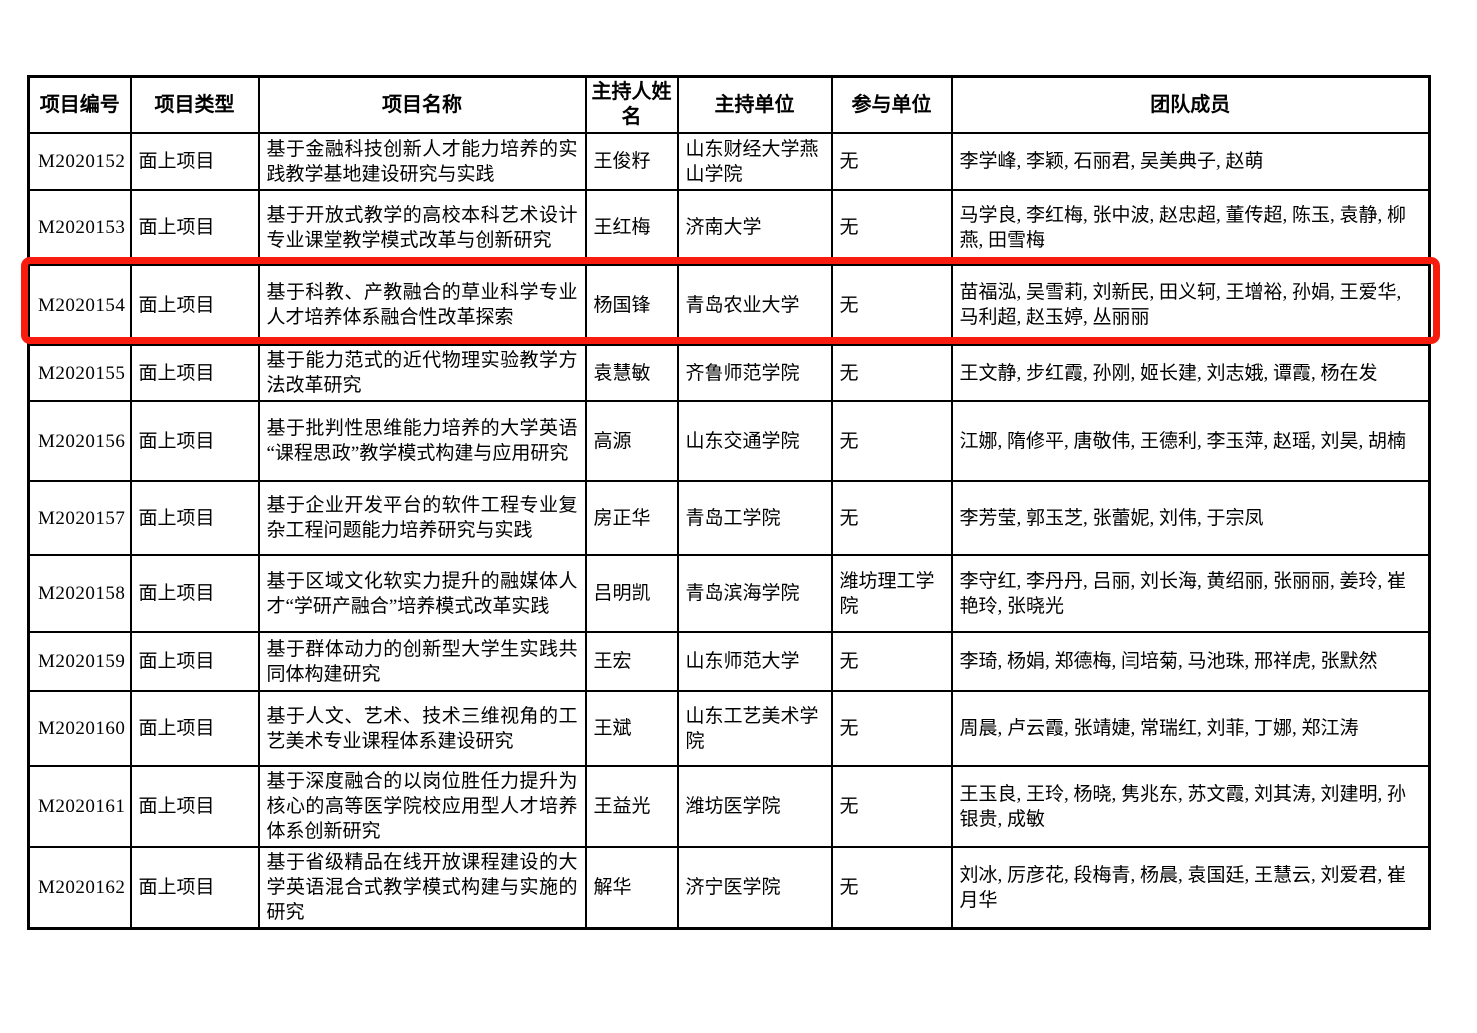 This screenshot has height=1033, width=1477. Describe the element at coordinates (1190, 104) in the screenshot. I see `header-team-members: 团队成员` at that location.